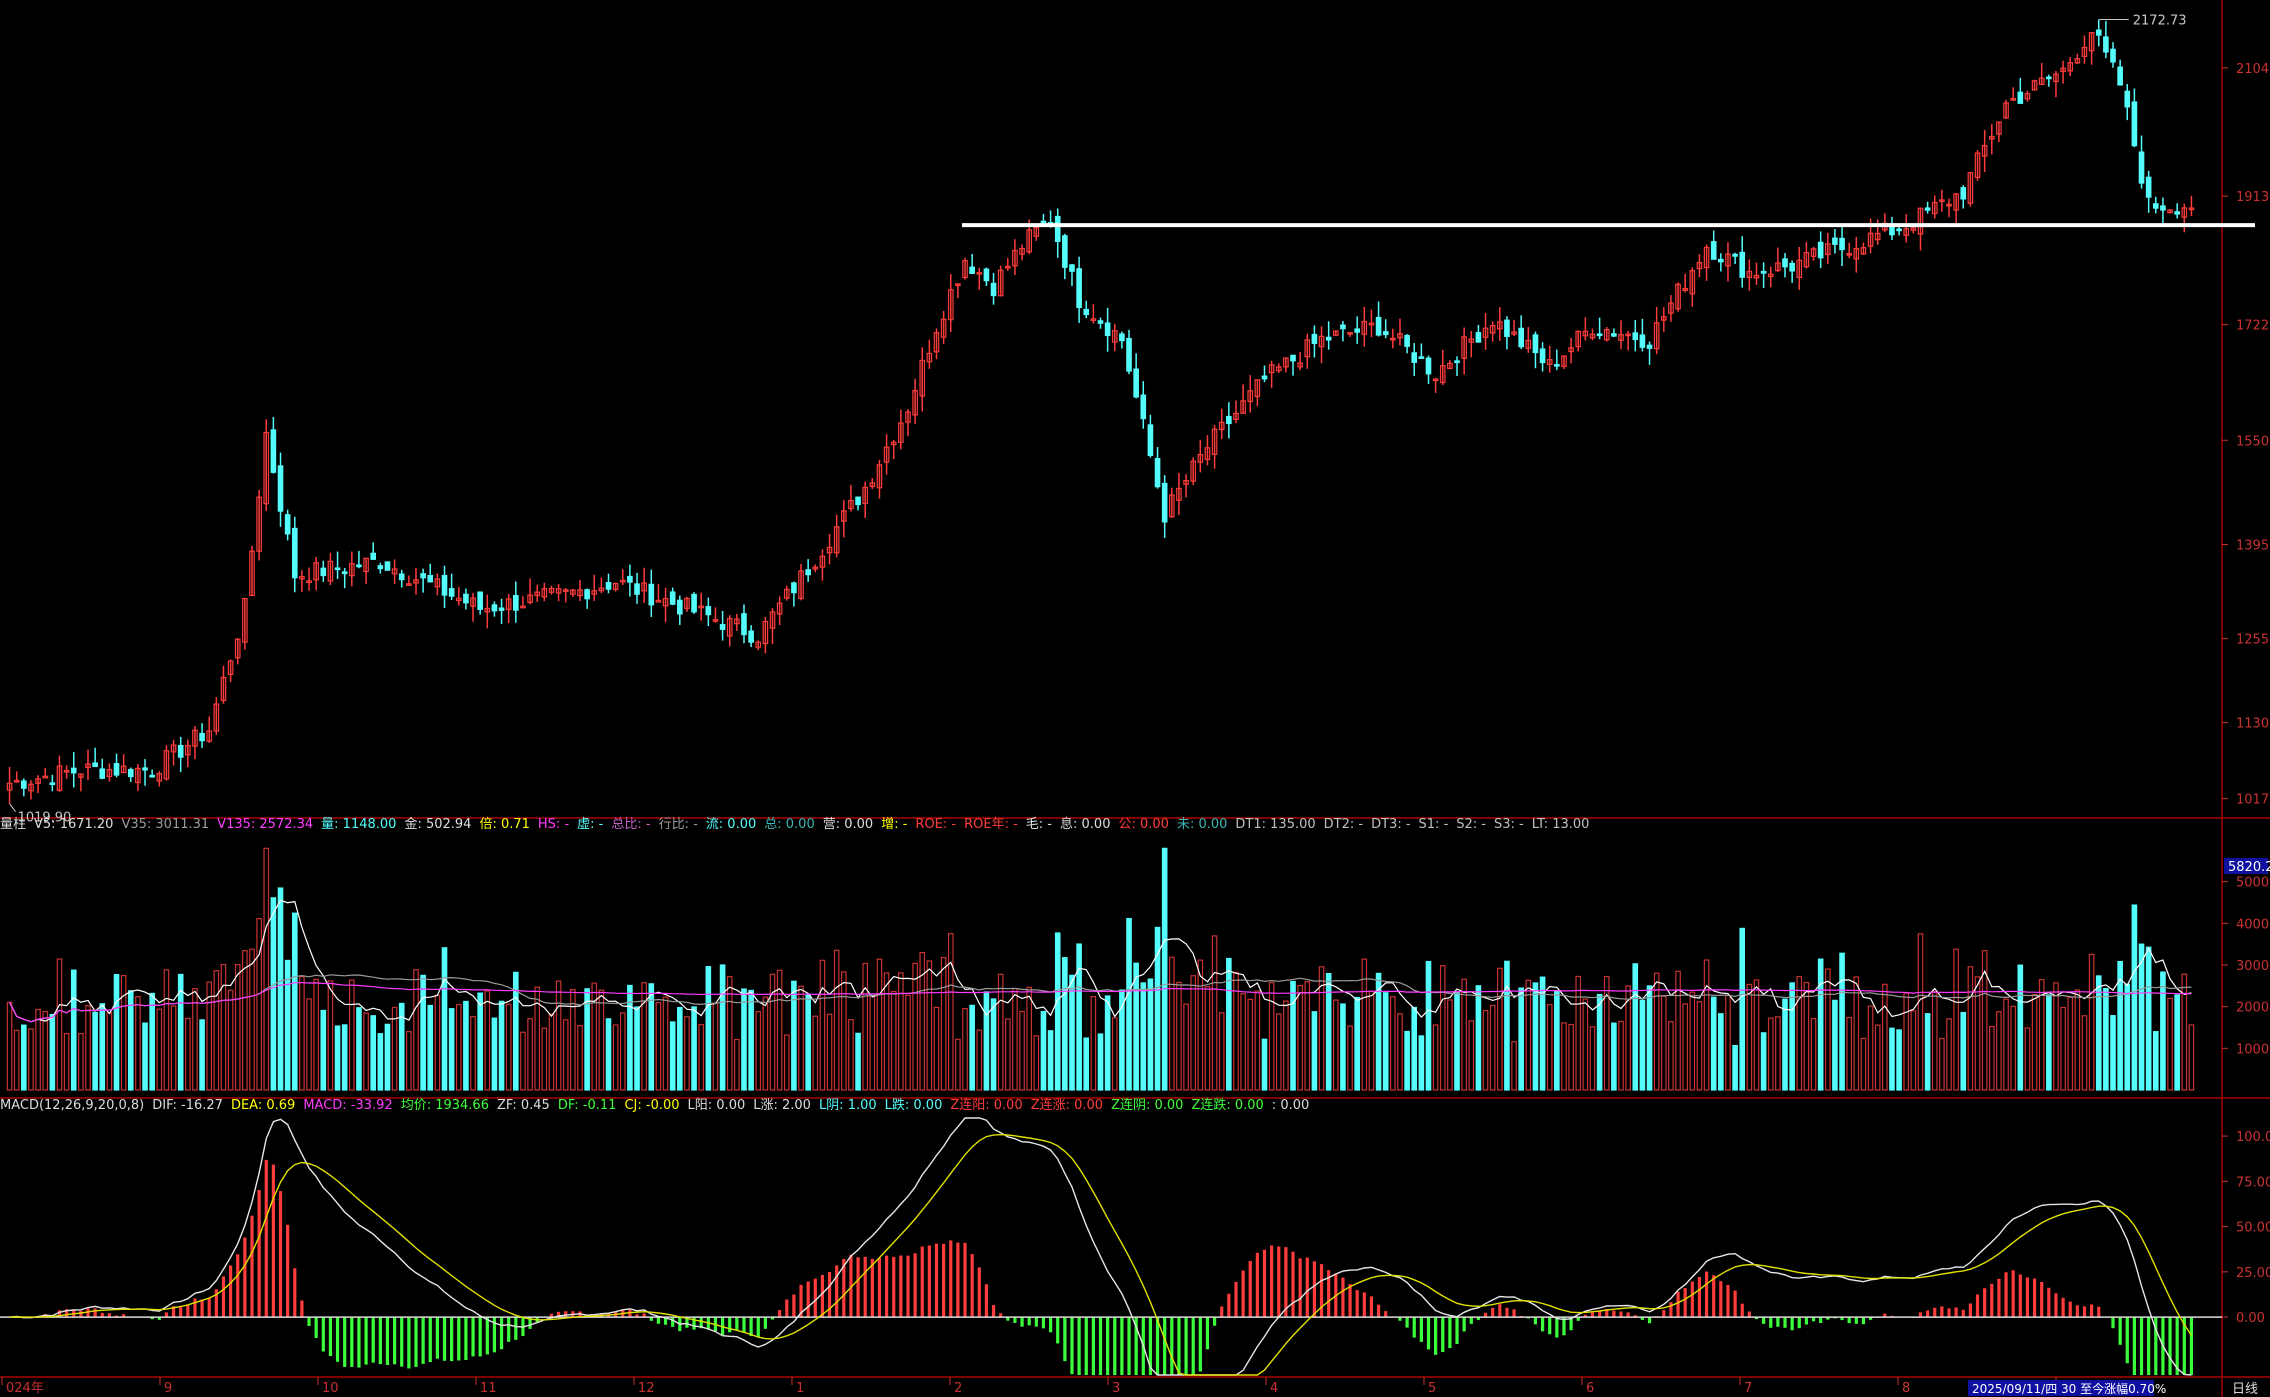 Image resolution: width=2270 pixels, height=1397 pixels. Describe the element at coordinates (1100, 998) in the screenshot. I see `volume-ma-line` at that location.